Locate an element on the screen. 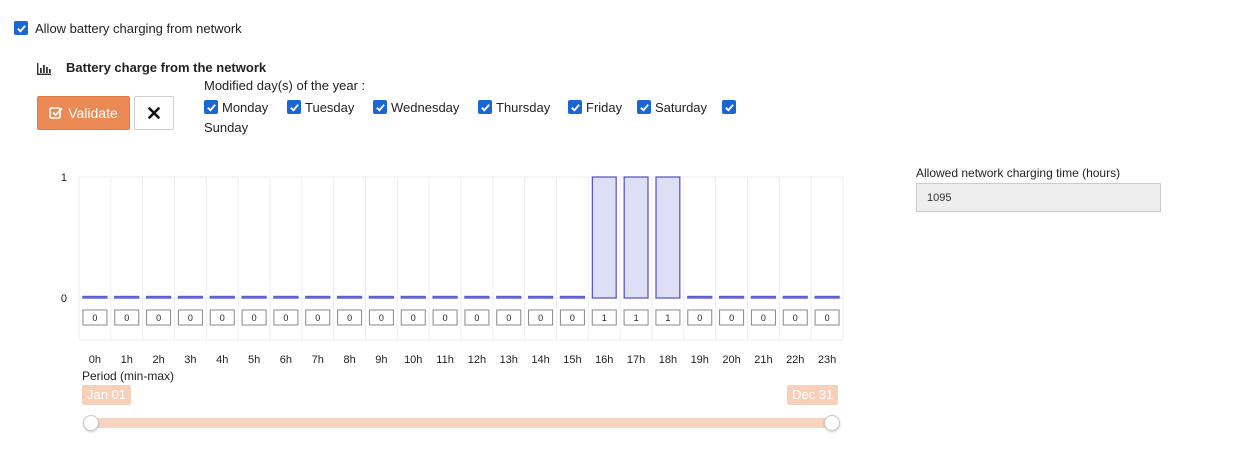  value-box-15h is located at coordinates (572, 317).